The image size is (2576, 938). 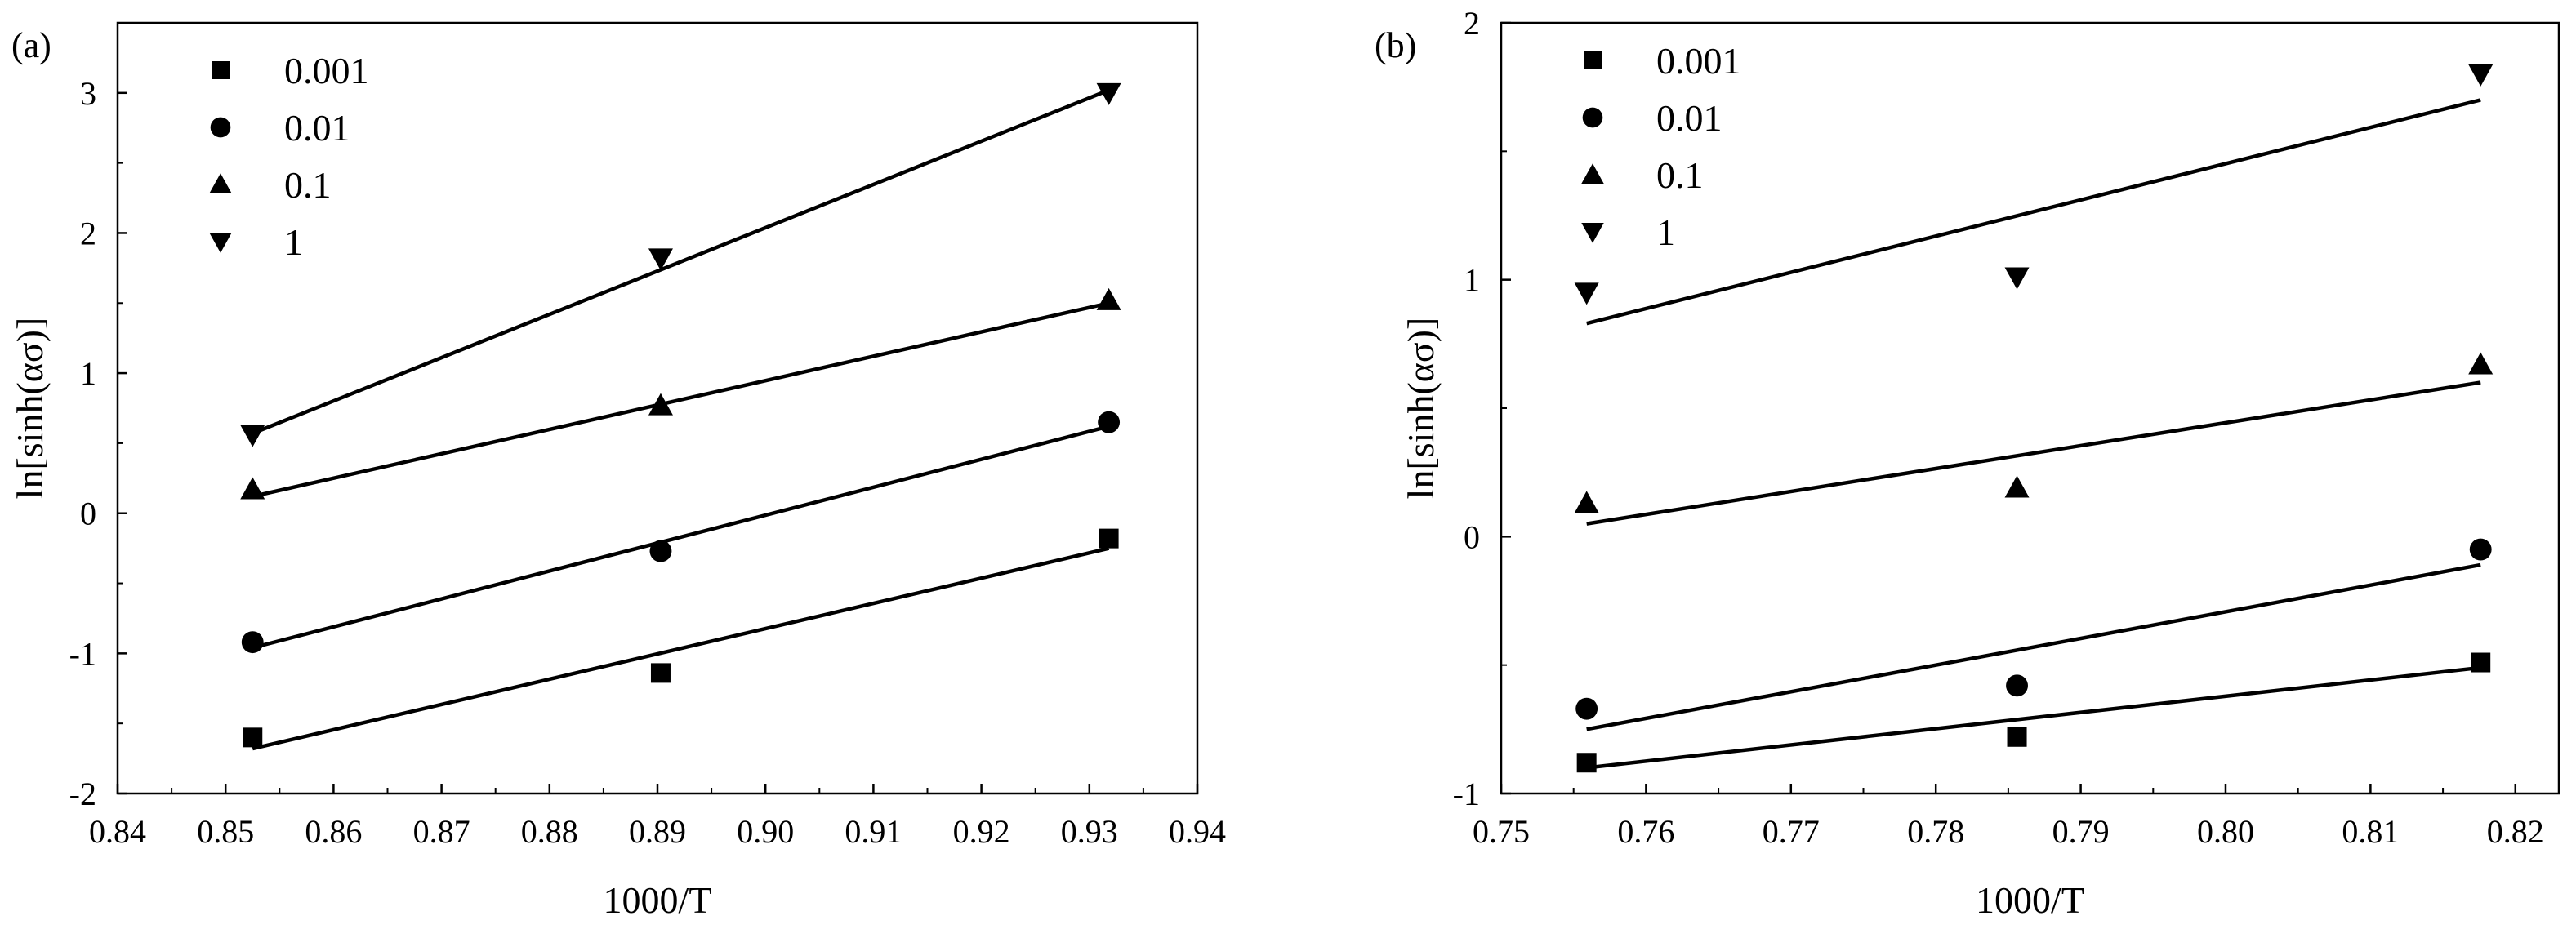 What do you see at coordinates (225, 831) in the screenshot?
I see `x-tick-label: 0.85` at bounding box center [225, 831].